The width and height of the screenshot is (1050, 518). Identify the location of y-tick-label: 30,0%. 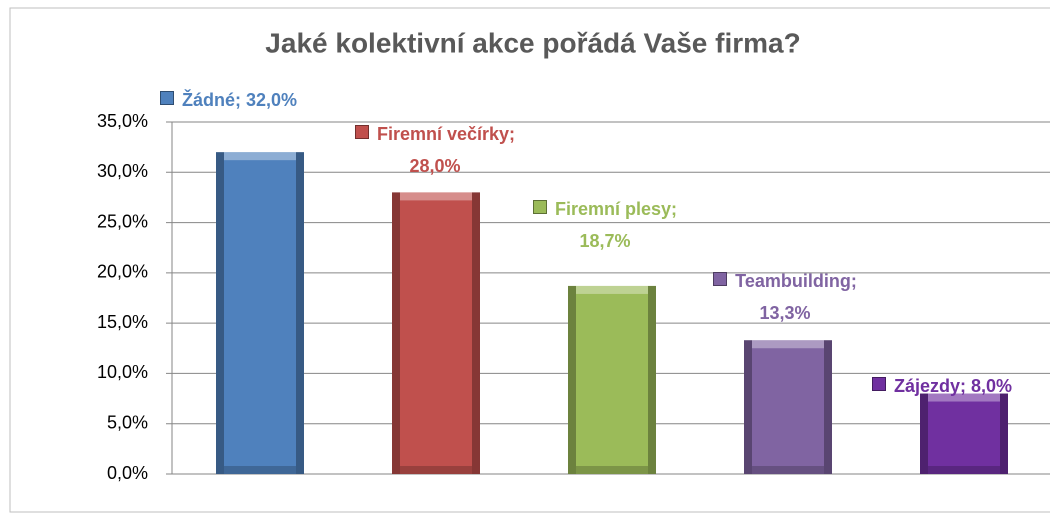
(122, 171).